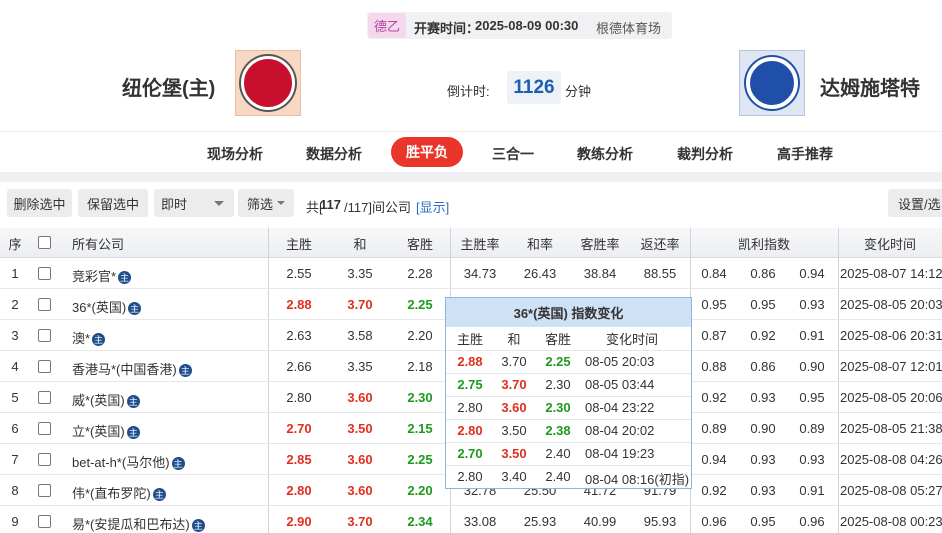 The image size is (942, 533). I want to click on odds-cell: 2.15, so click(420, 428).